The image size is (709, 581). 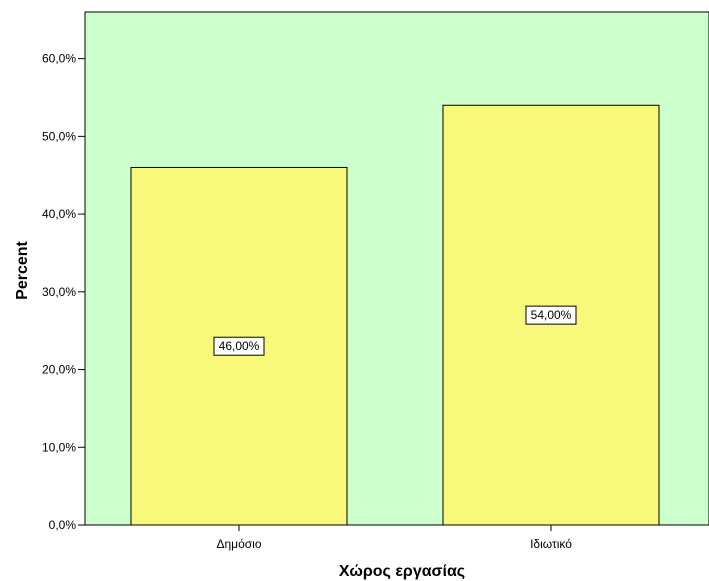 I want to click on y-tick-label-4: 40,0%, so click(x=59, y=214).